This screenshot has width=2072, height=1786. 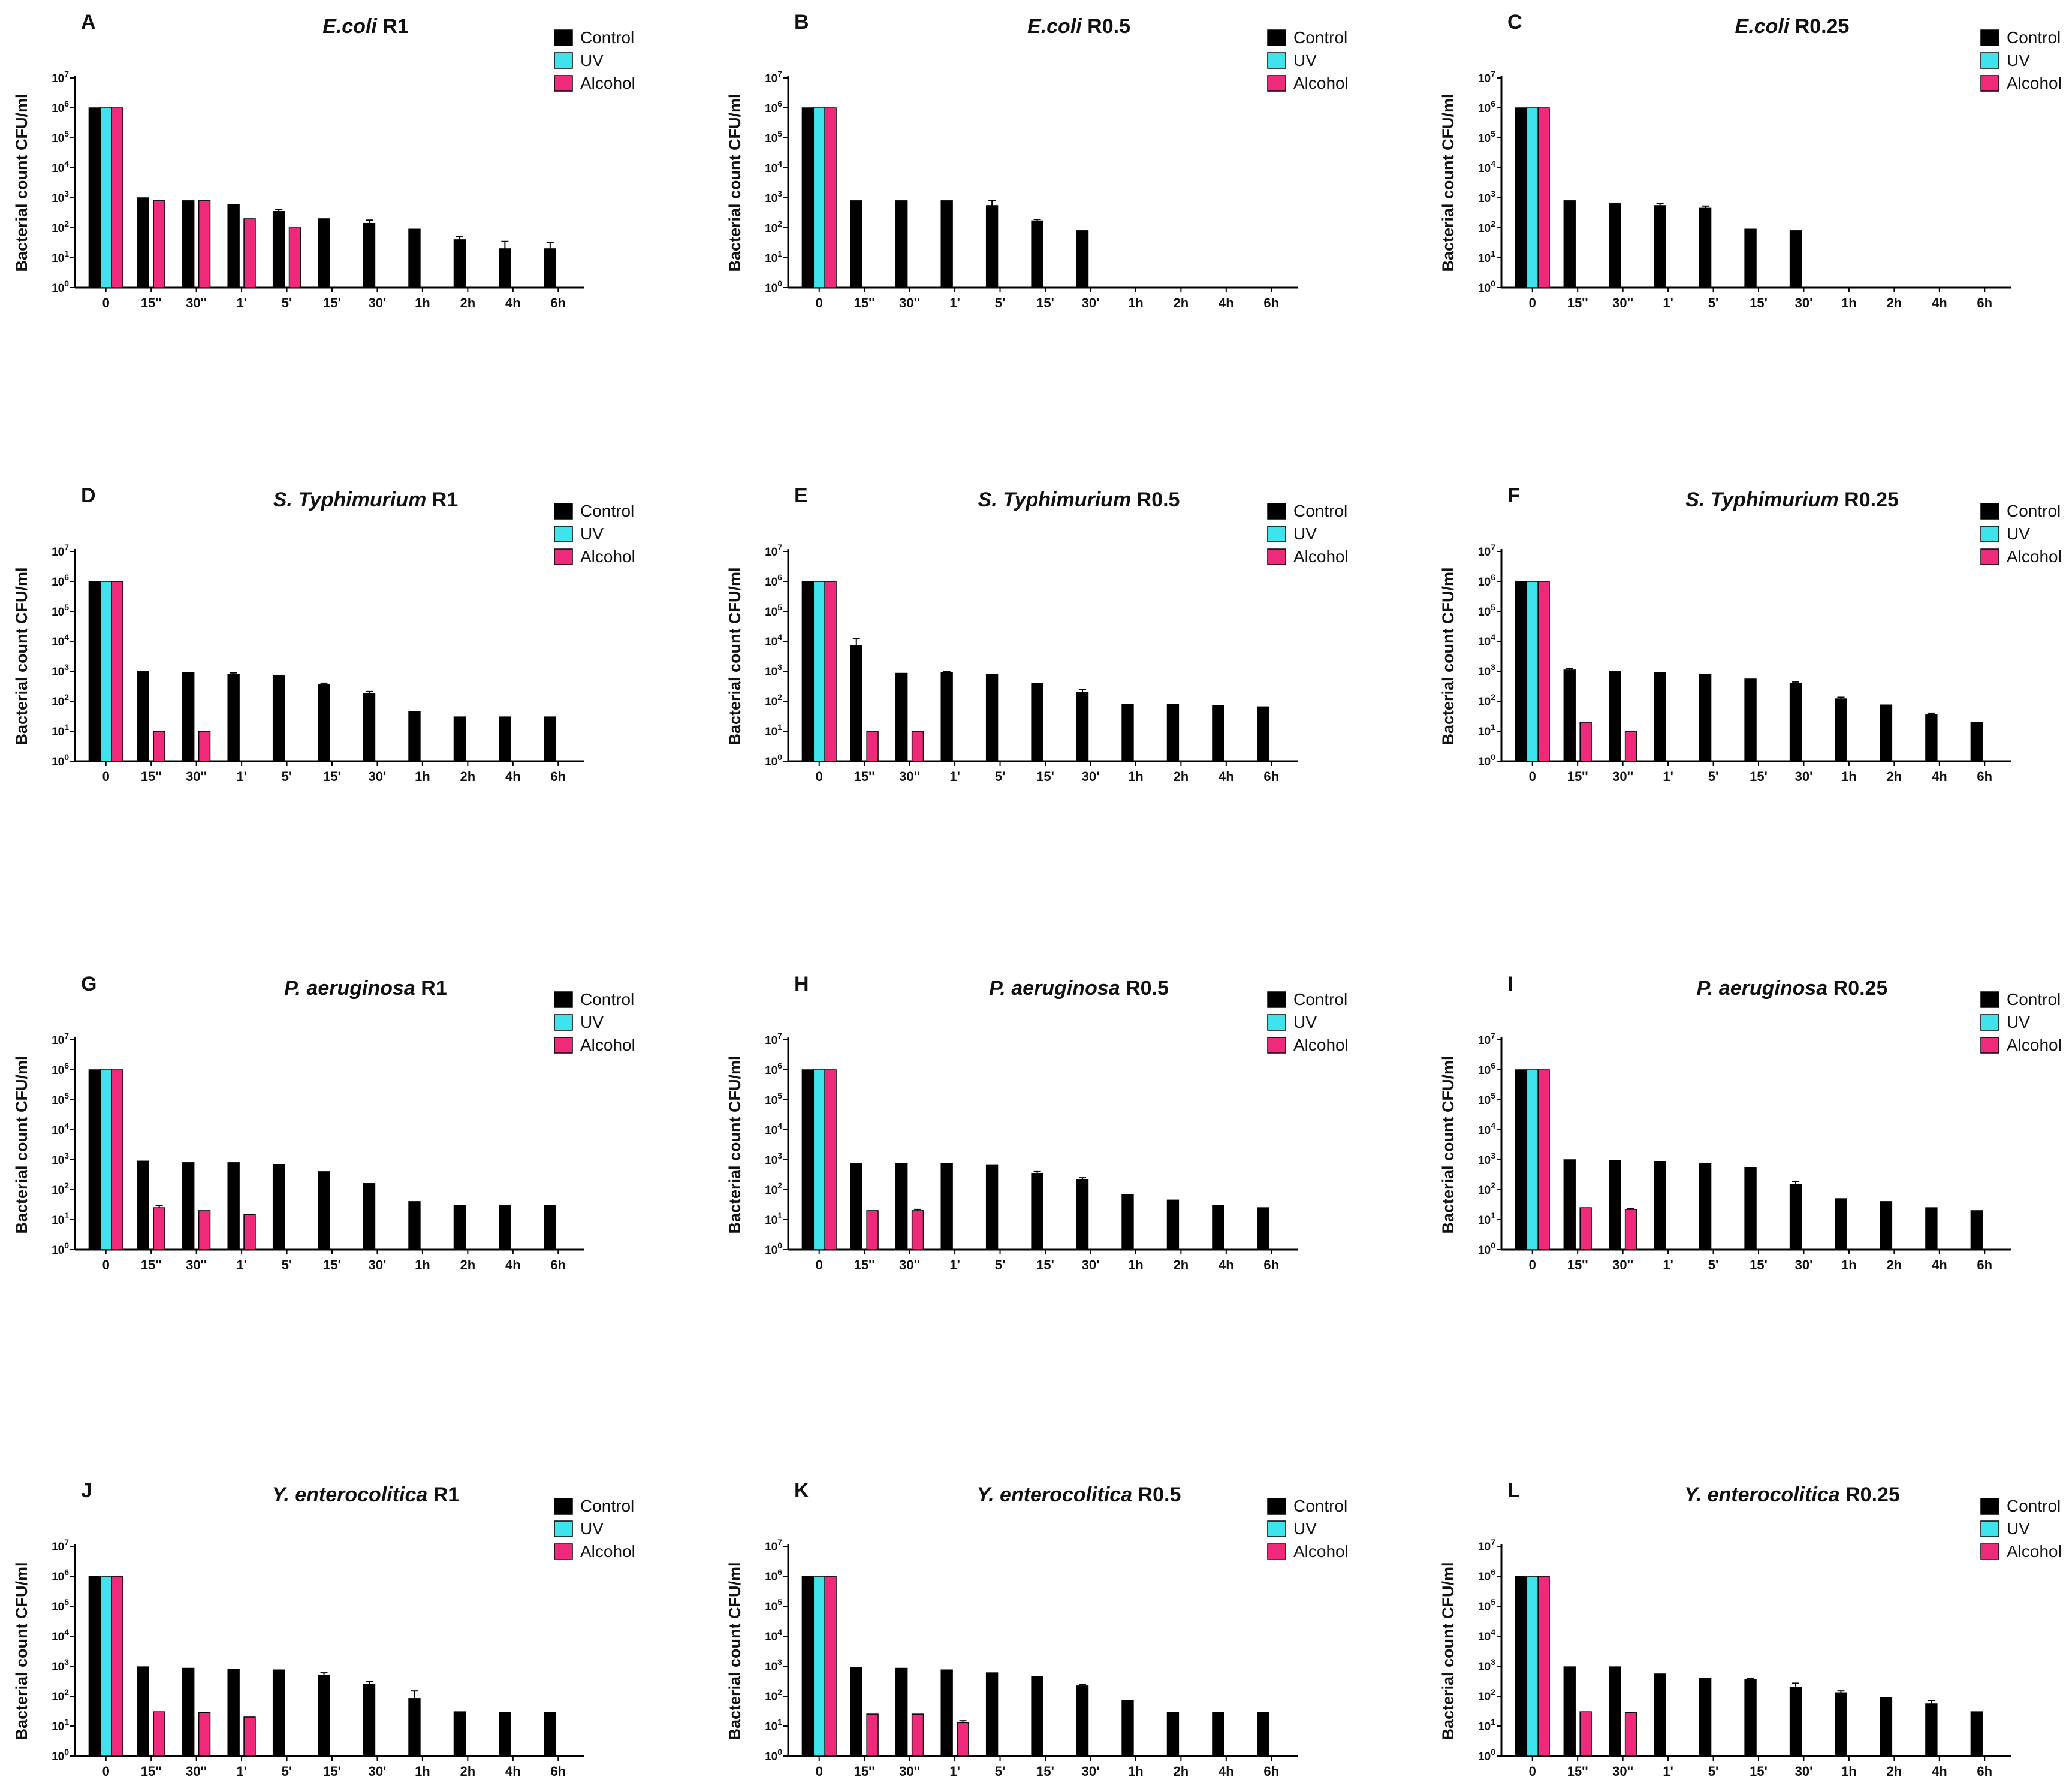 I want to click on title-species: P. aeruginosa, so click(x=349, y=988).